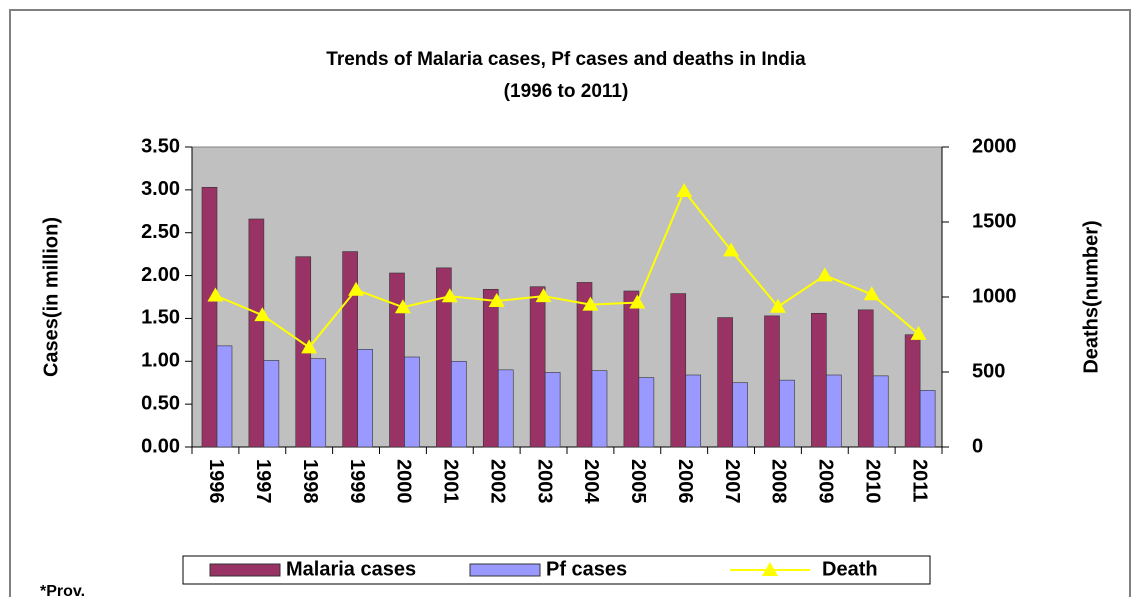 The width and height of the screenshot is (1142, 597). Describe the element at coordinates (872, 481) in the screenshot. I see `x-tick-label: 2010` at that location.